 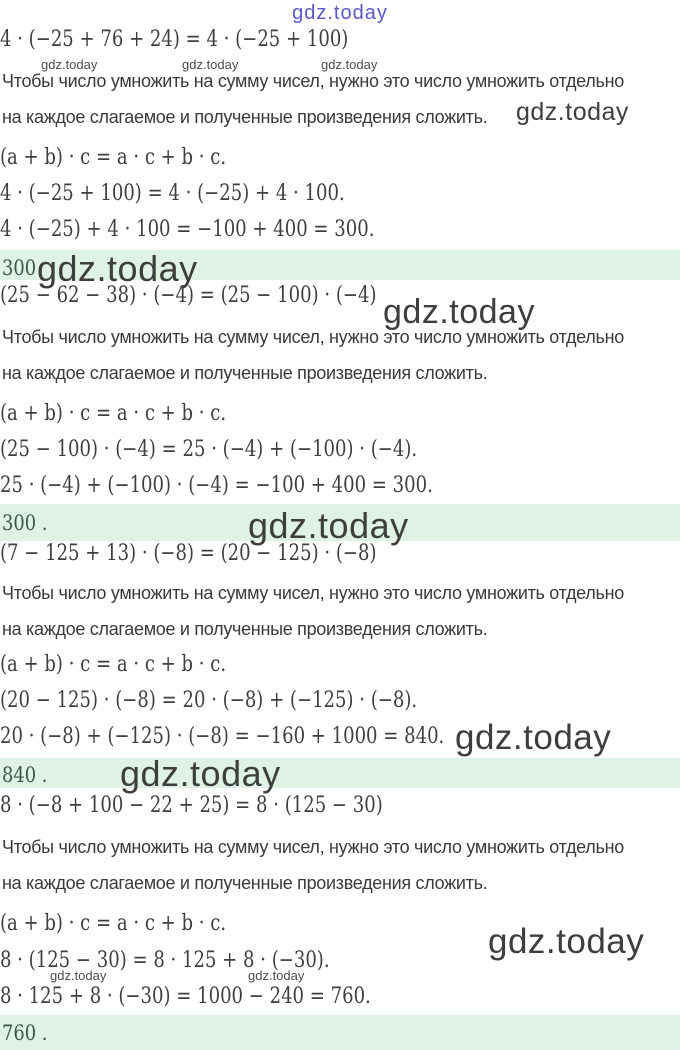 What do you see at coordinates (113, 157) in the screenshot?
I see `problem-1-identity: (a + b) · c = a · c + b · c.` at bounding box center [113, 157].